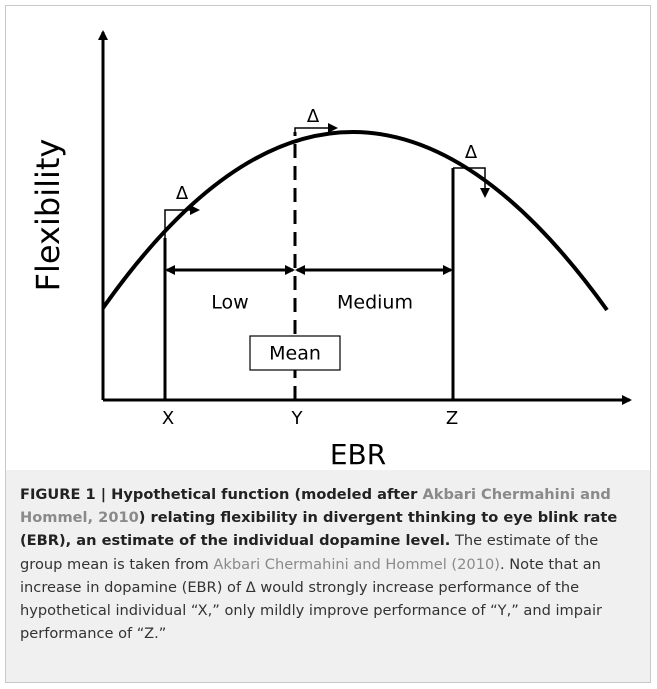  I want to click on y-axis-label: Flexibility, so click(48, 215).